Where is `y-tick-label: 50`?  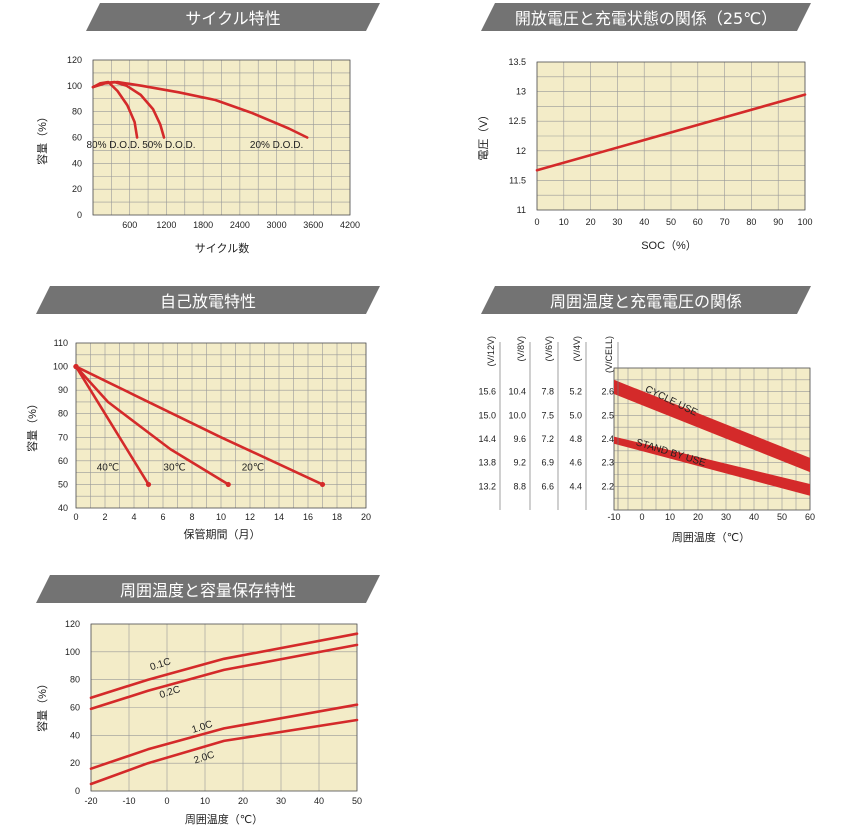
y-tick-label: 50 is located at coordinates (63, 484).